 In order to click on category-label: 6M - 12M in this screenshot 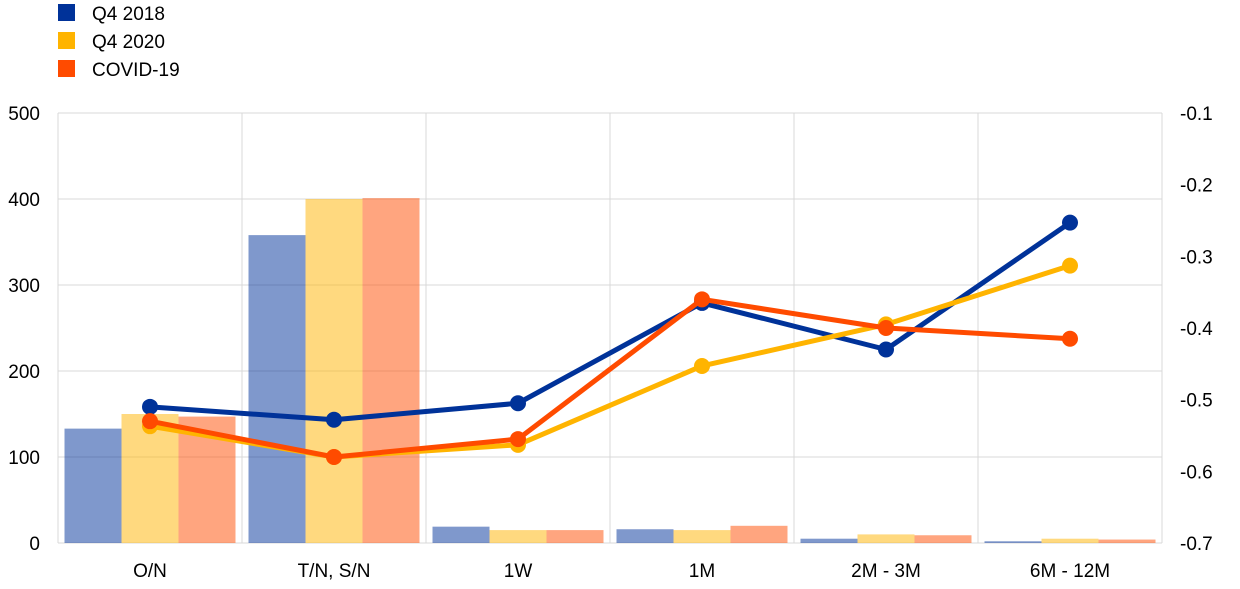, I will do `click(1070, 571)`.